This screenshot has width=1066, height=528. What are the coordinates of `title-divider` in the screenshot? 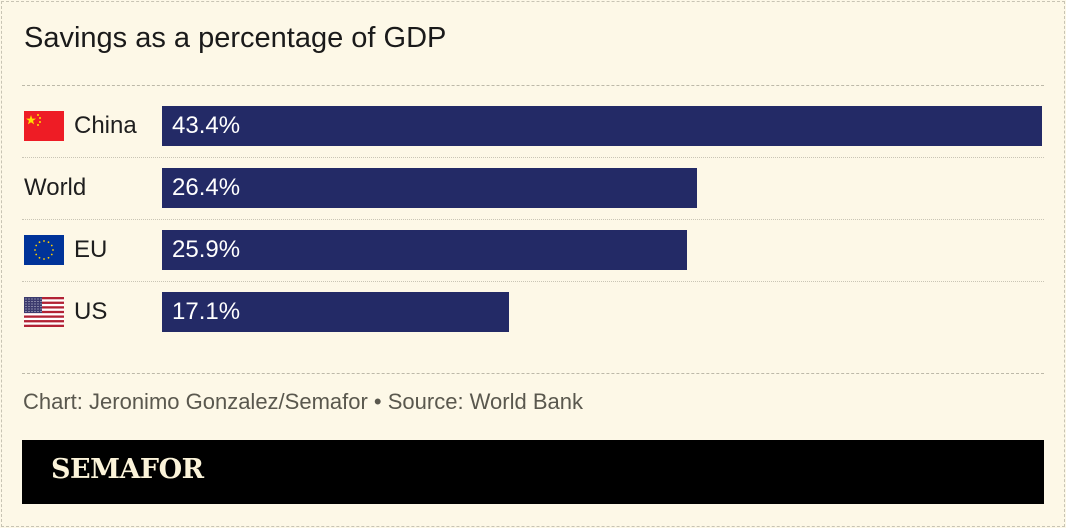 It's located at (533, 85).